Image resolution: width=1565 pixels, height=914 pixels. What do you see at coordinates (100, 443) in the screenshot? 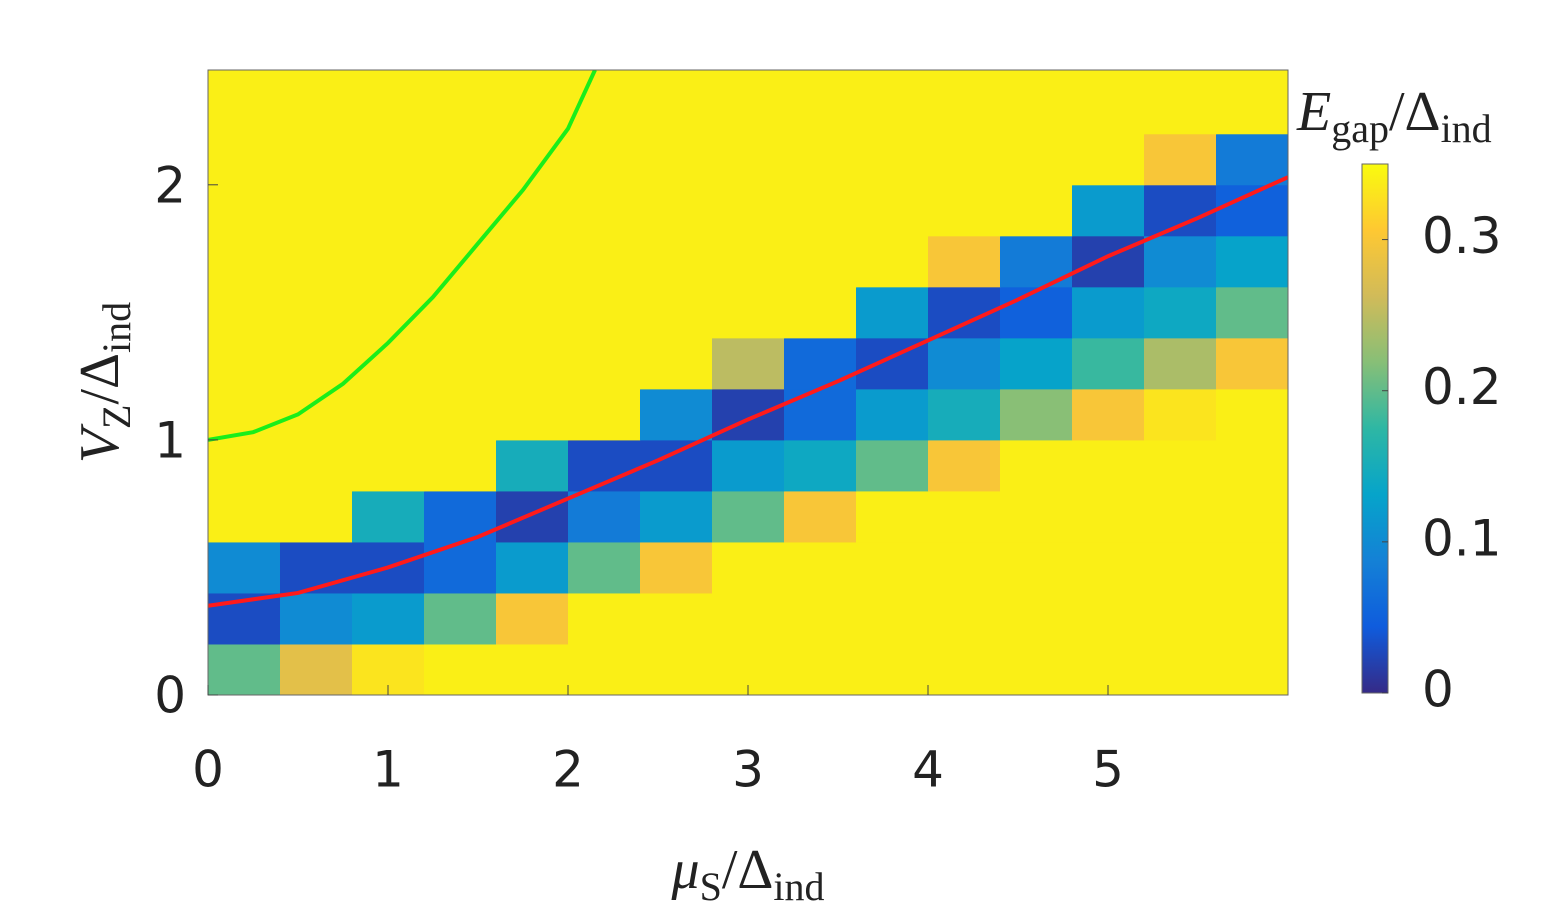
I see `label-part: V` at bounding box center [100, 443].